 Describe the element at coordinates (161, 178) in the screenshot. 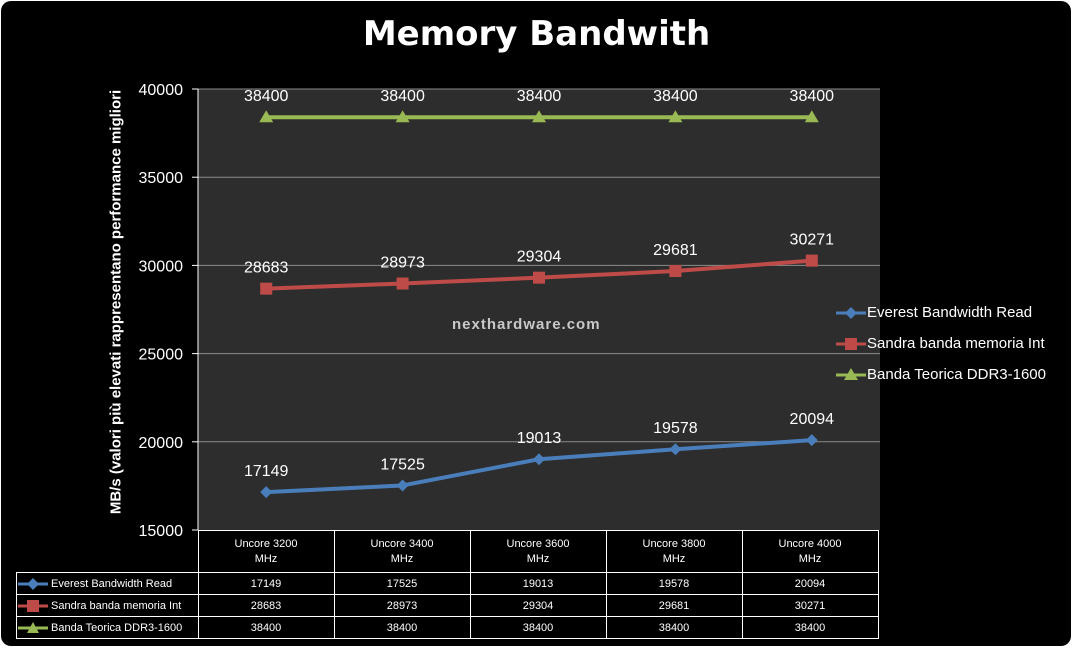

I see `y-tick-label: 35000` at that location.